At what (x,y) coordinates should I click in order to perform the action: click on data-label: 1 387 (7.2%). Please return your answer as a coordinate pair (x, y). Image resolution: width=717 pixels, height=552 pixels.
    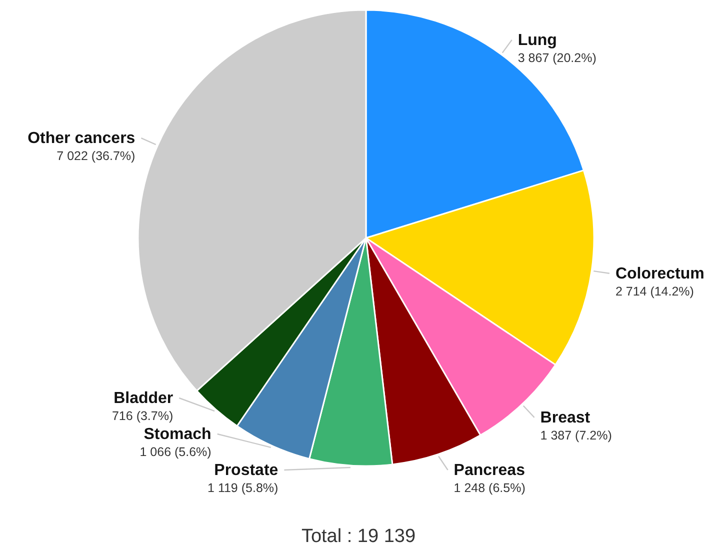
    Looking at the image, I should click on (576, 435).